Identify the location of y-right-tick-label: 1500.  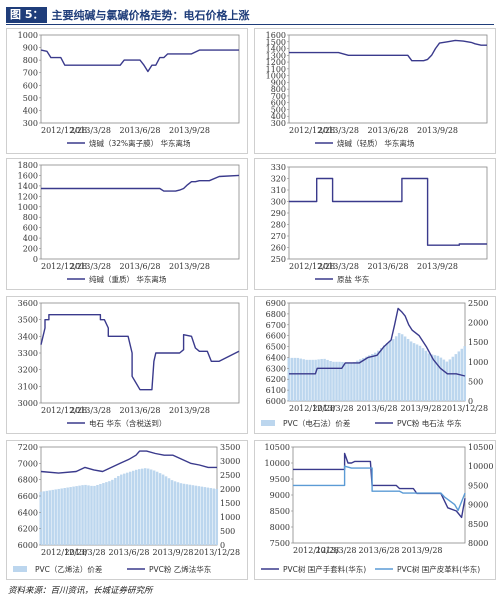
(230, 503).